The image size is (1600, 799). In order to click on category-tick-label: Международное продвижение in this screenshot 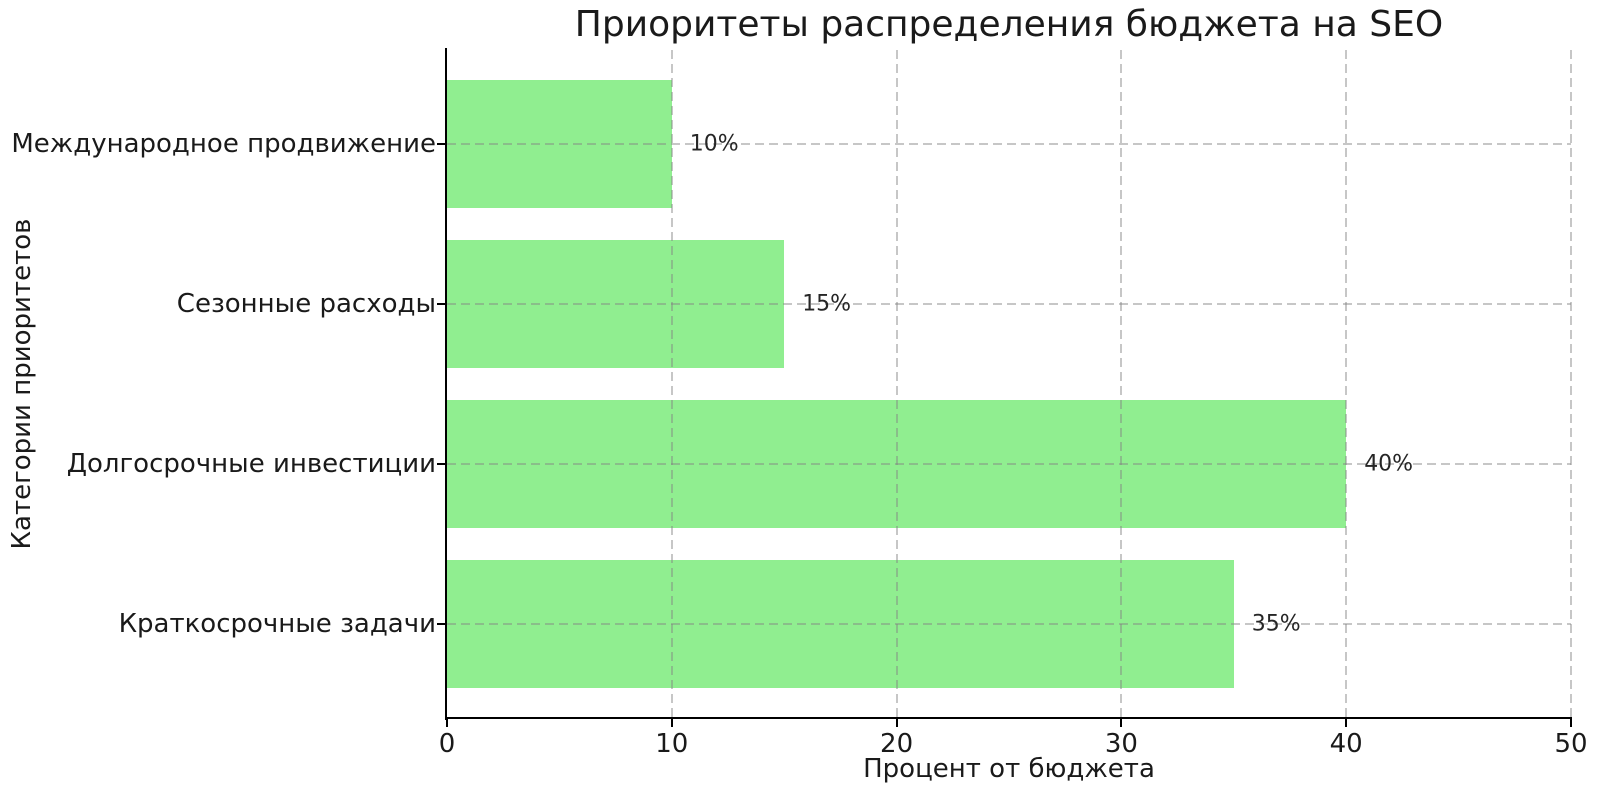, I will do `click(223, 144)`.